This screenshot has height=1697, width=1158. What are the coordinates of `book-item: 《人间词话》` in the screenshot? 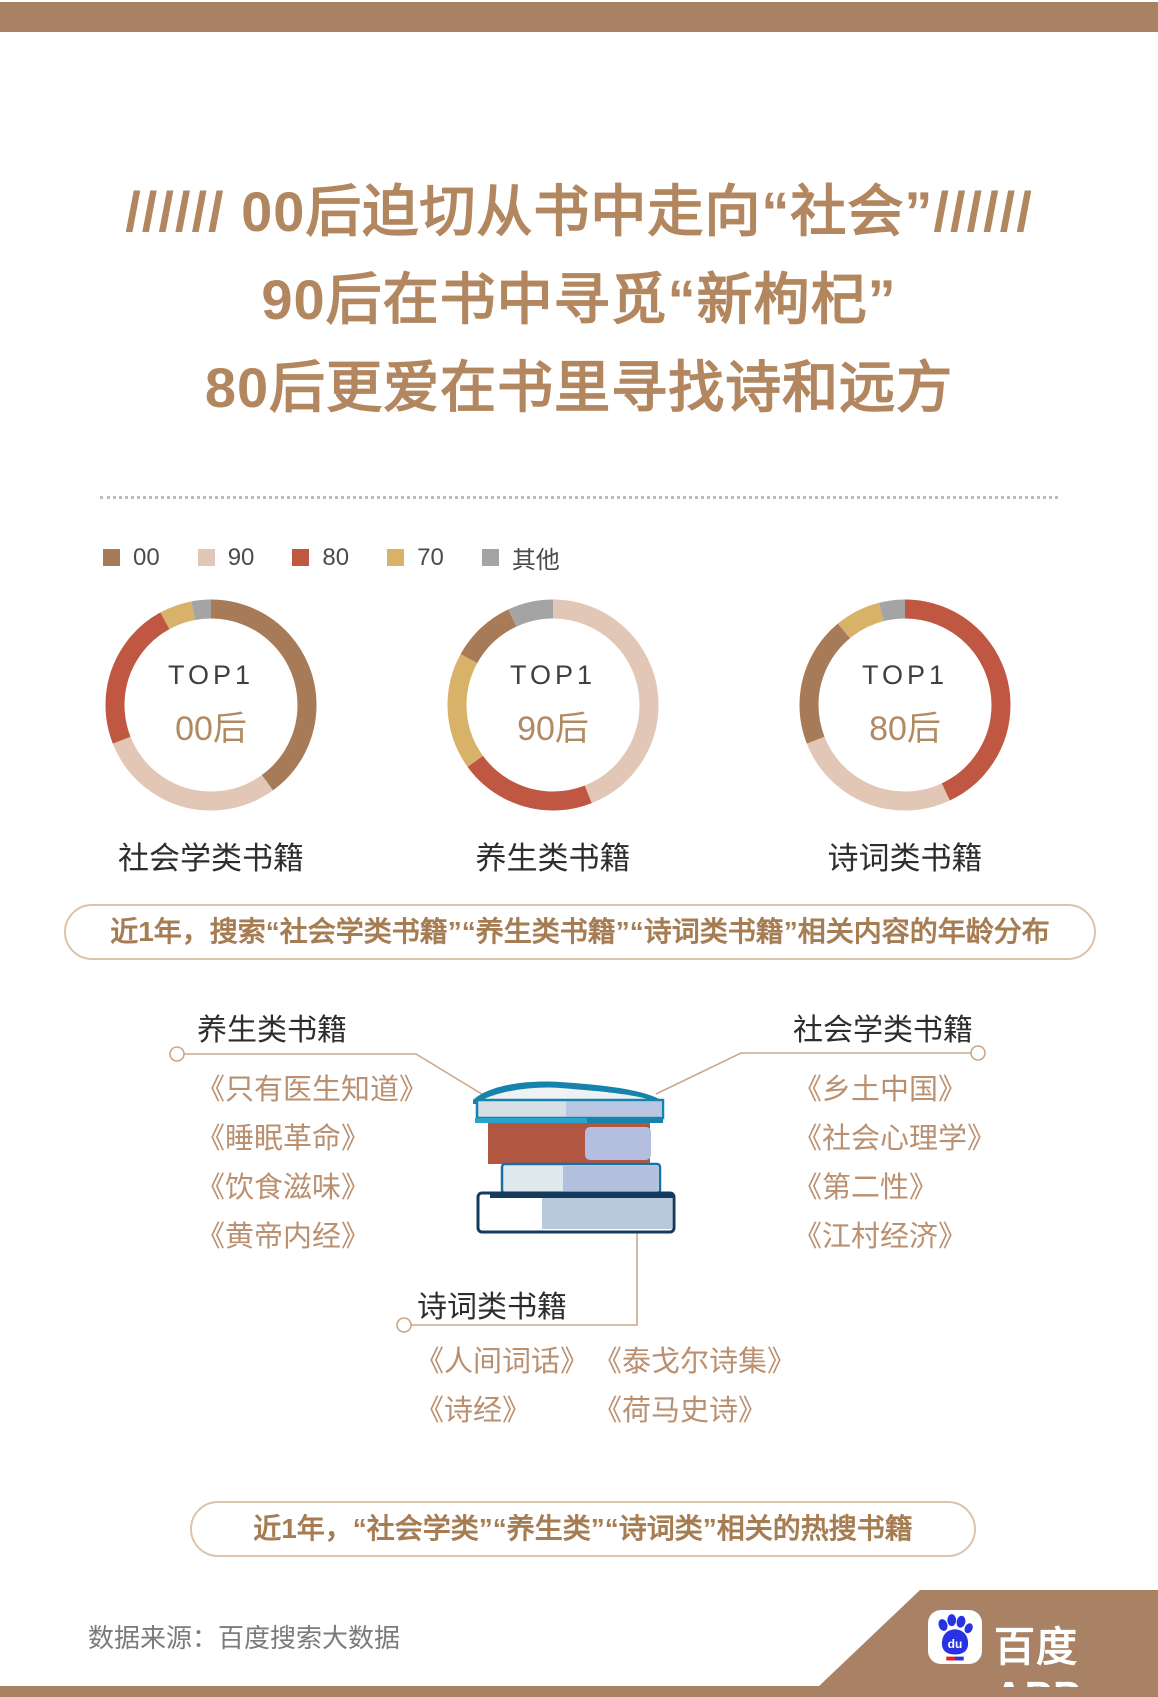 It's located at (502, 1362).